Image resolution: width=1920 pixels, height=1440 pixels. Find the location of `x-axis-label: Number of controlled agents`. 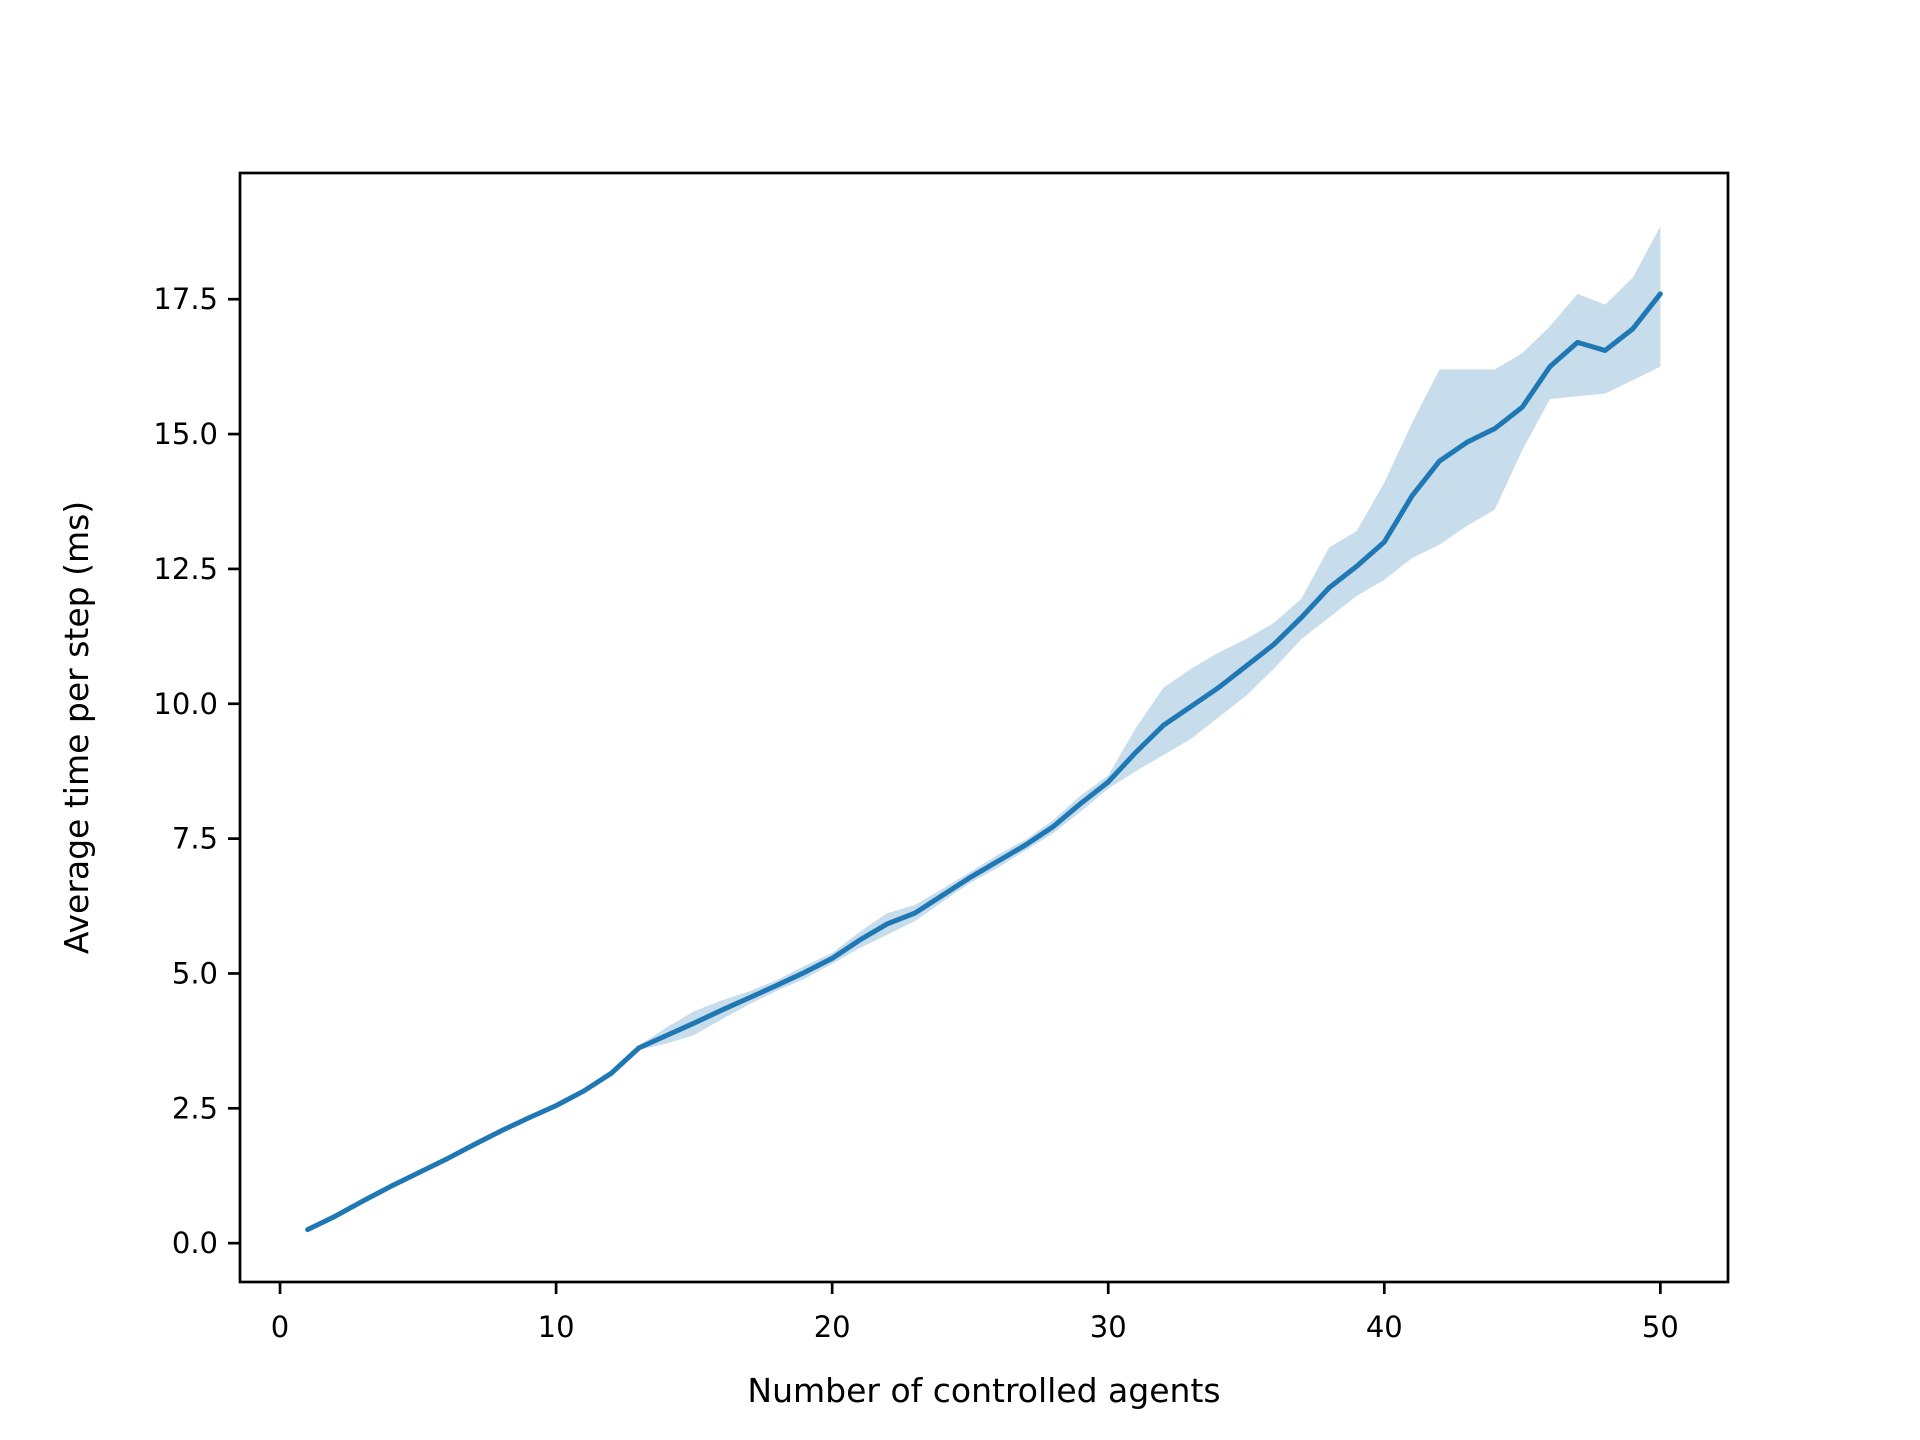

x-axis-label: Number of controlled agents is located at coordinates (983, 1390).